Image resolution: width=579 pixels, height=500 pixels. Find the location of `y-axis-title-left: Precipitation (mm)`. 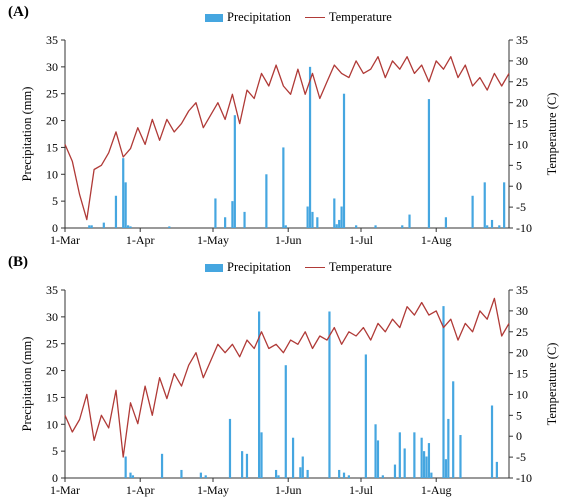

y-axis-title-left: Precipitation (mm) is located at coordinates (27, 384).